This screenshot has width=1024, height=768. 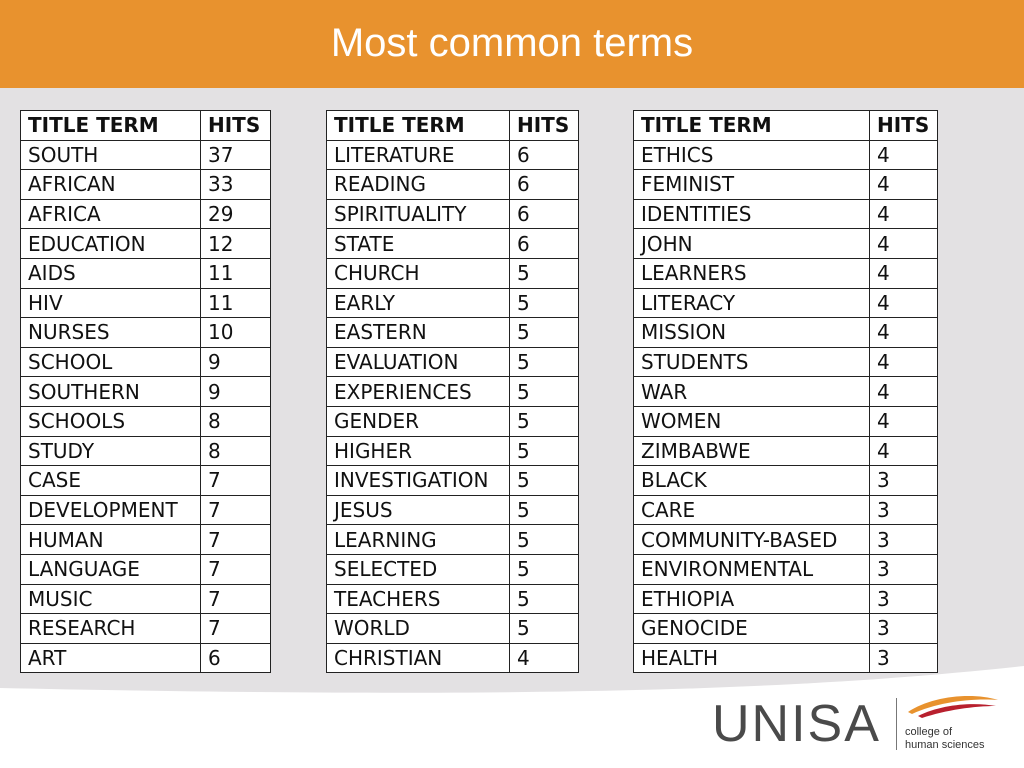 What do you see at coordinates (418, 155) in the screenshot?
I see `term-cell: LITERATURE` at bounding box center [418, 155].